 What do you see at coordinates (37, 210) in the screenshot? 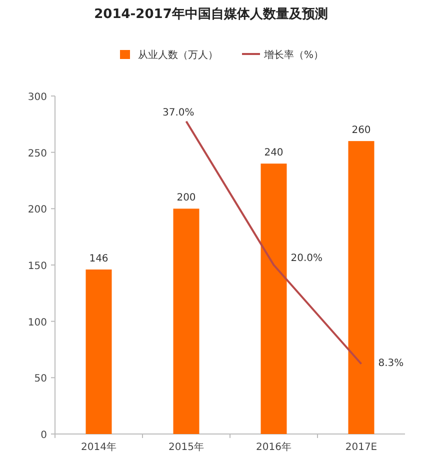
I see `y-tick-label: 200` at bounding box center [37, 210].